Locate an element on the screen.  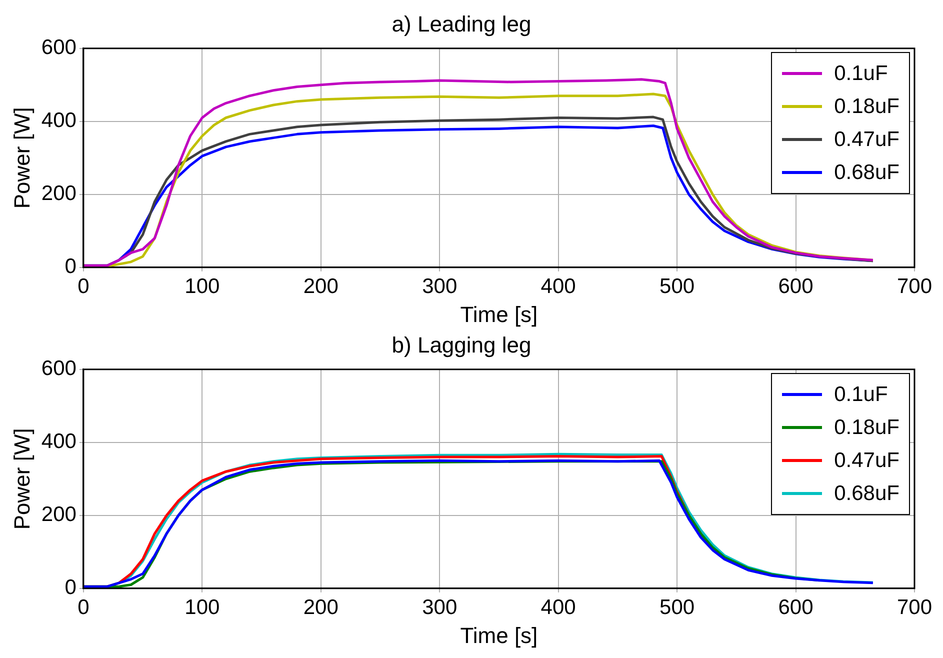
chart-title: b) Lagging leg is located at coordinates (462, 345).